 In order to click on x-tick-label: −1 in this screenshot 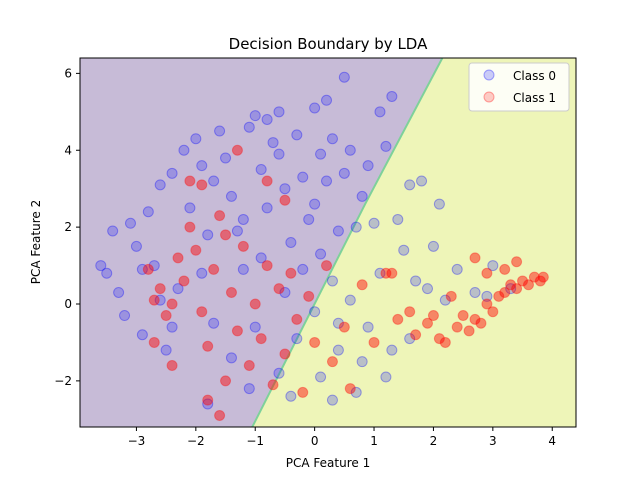, I will do `click(255, 441)`.